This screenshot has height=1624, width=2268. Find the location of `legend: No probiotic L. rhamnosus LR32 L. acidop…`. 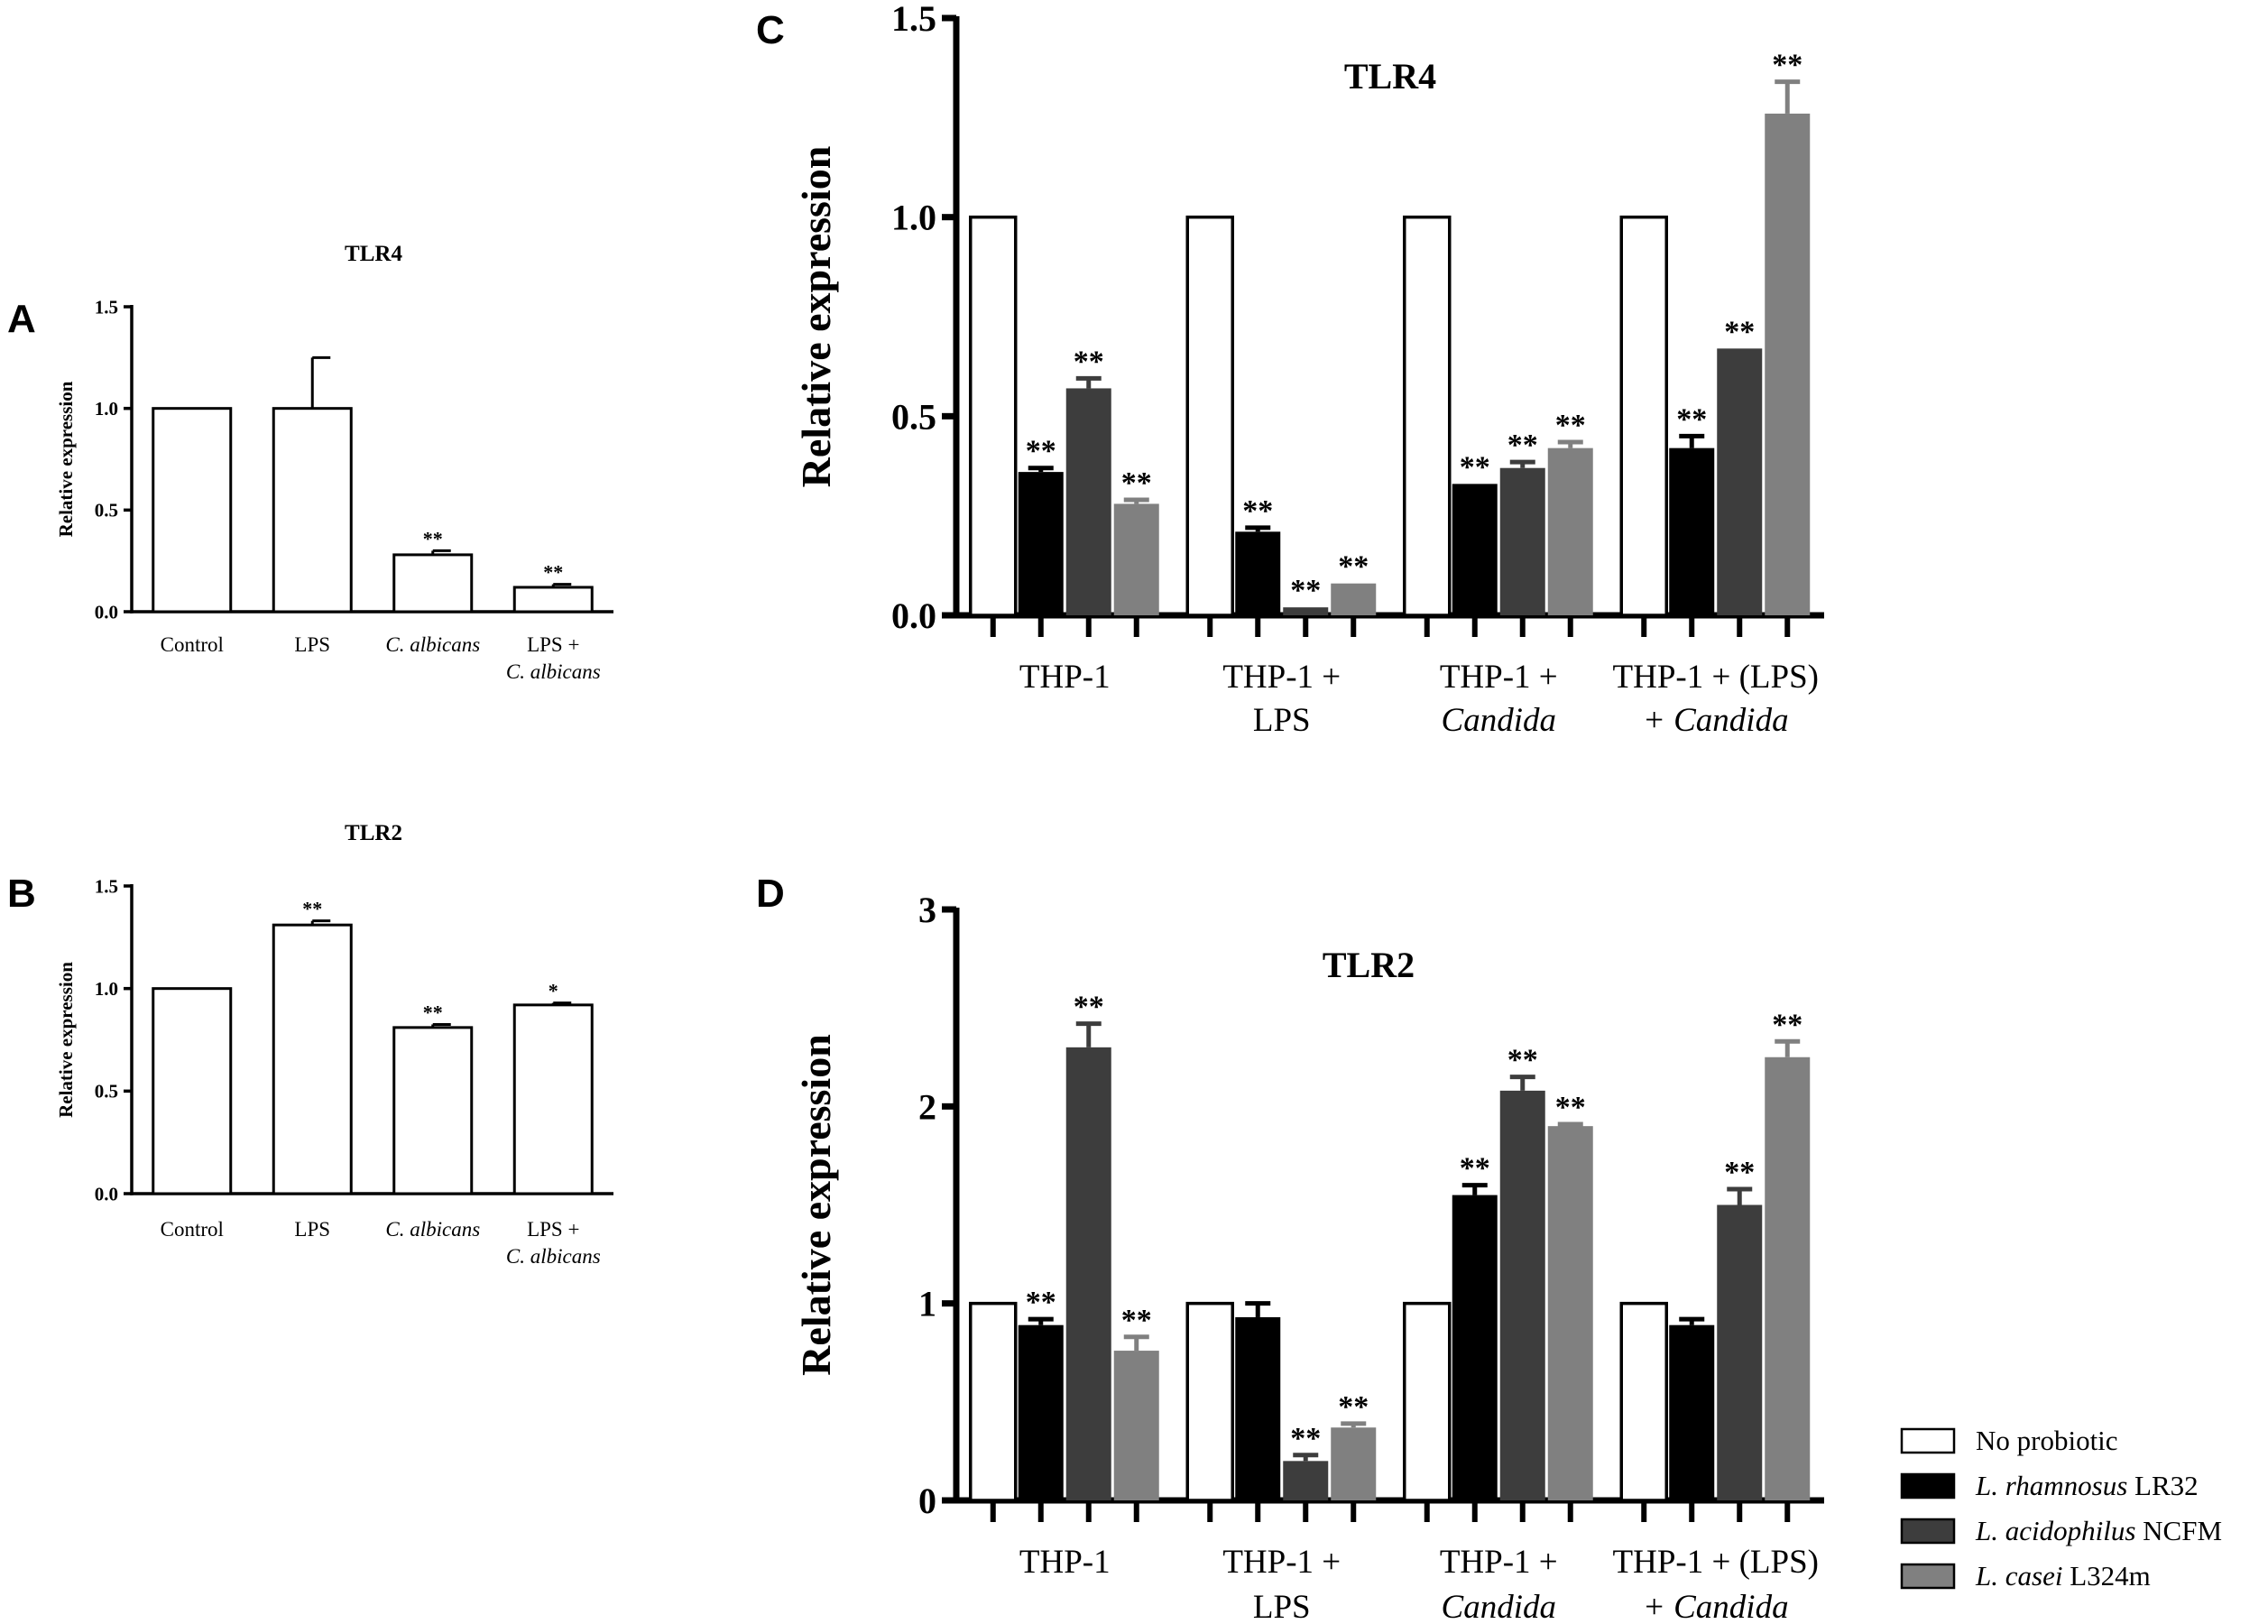

legend: No probiotic L. rhamnosus LR32 L. acidop… is located at coordinates (2061, 1509).